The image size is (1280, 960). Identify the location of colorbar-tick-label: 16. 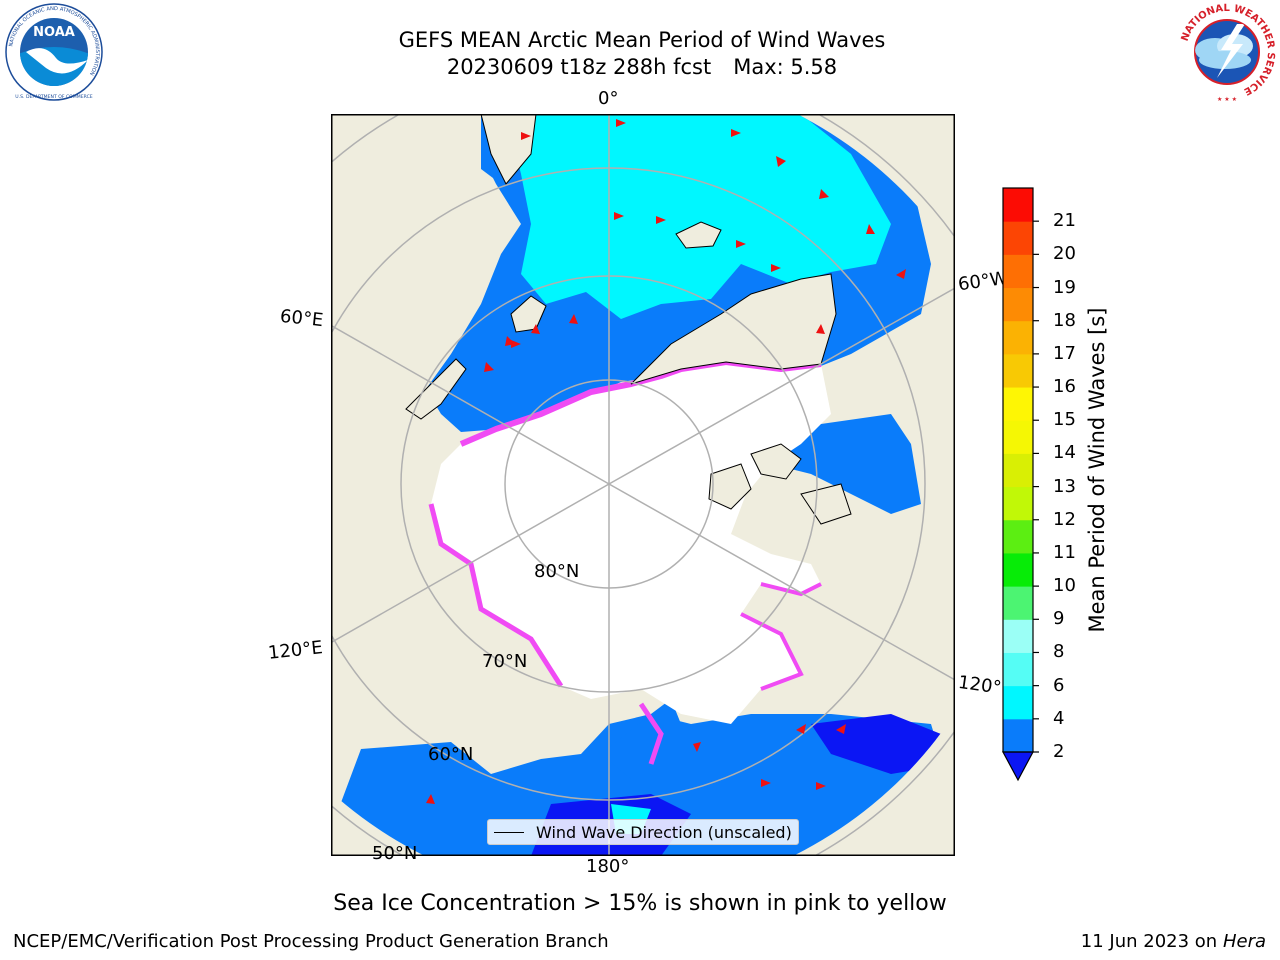
(1064, 387).